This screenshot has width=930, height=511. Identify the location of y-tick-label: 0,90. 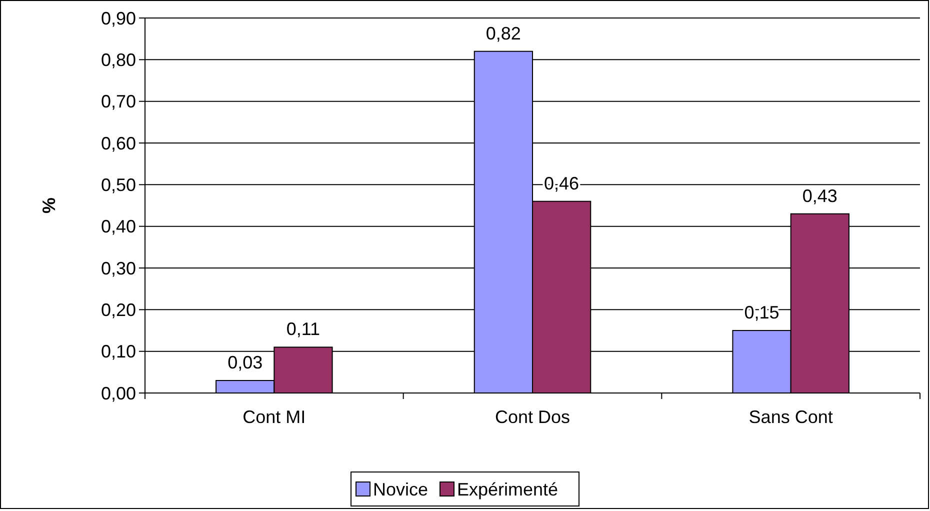
(118, 18).